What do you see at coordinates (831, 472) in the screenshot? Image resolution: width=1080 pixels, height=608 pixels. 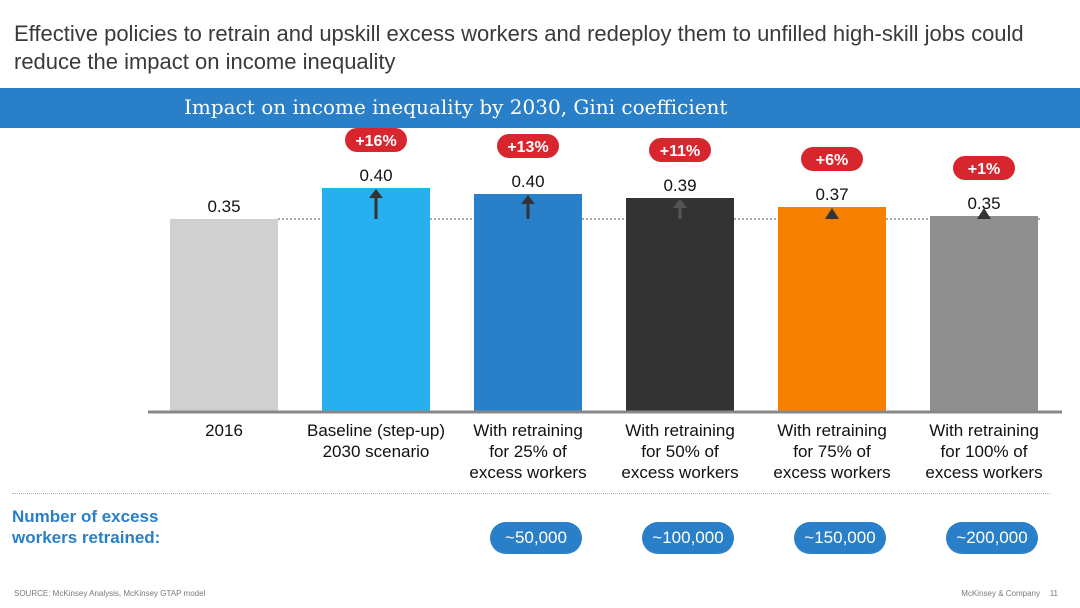 I see `category-label-4-2: excess workers` at bounding box center [831, 472].